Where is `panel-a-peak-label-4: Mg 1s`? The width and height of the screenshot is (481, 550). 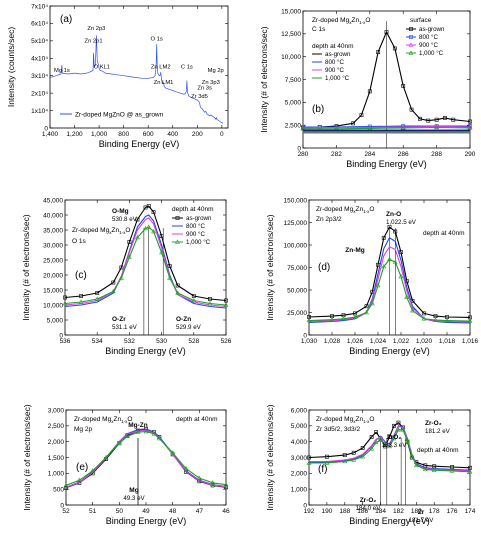
panel-a-peak-label-4: Mg 1s is located at coordinates (62, 71).